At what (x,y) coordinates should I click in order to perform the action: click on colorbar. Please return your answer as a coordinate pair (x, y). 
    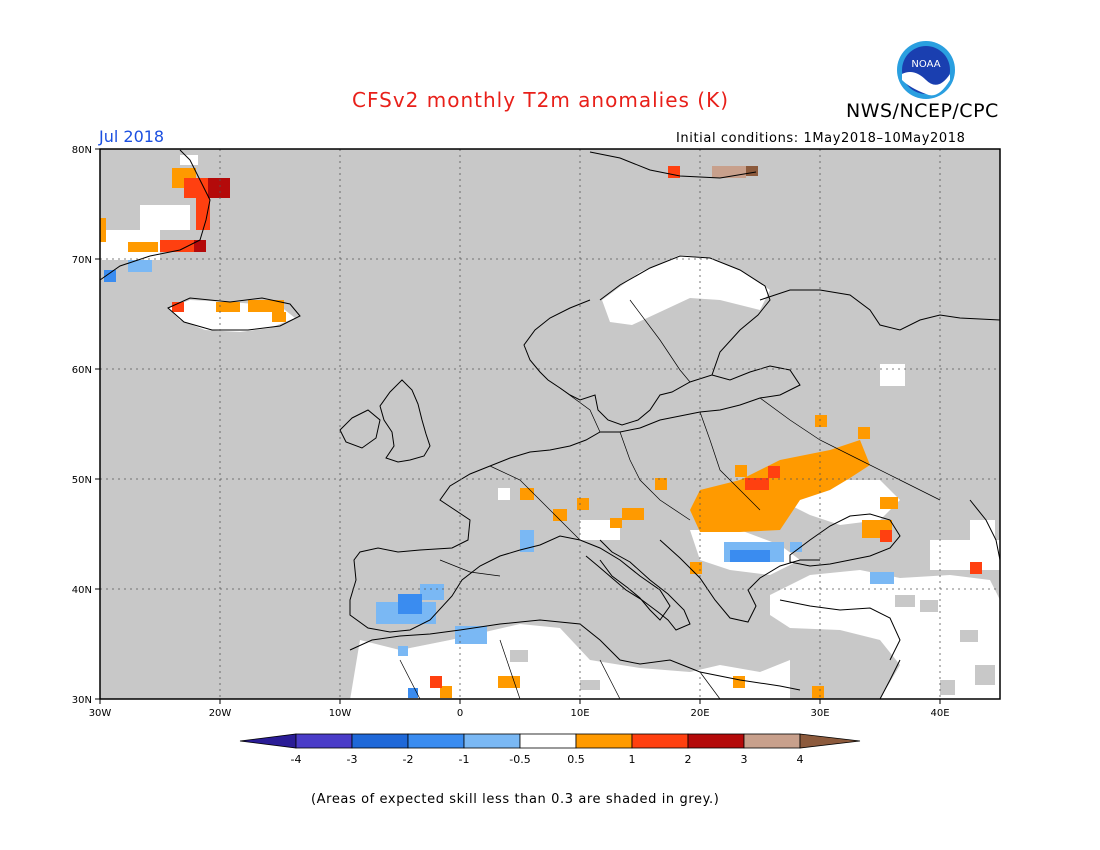
    Looking at the image, I should click on (550, 741).